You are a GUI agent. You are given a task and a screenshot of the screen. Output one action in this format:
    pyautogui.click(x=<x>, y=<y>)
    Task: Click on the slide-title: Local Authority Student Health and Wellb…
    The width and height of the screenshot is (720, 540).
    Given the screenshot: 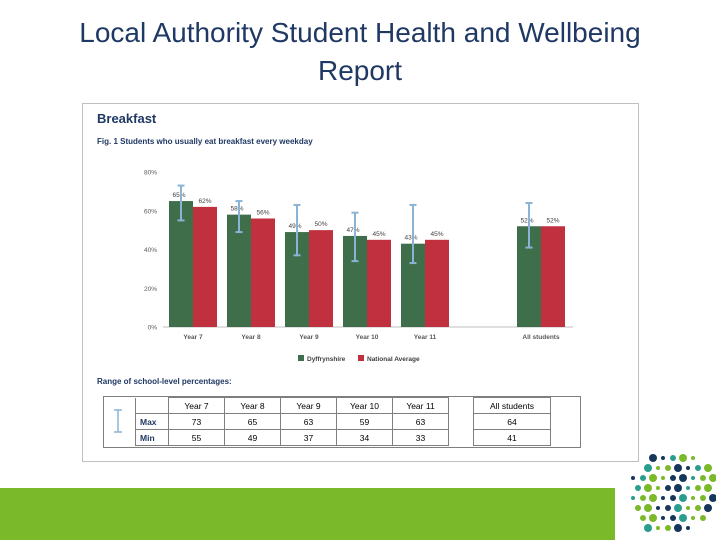 What is the action you would take?
    pyautogui.click(x=360, y=52)
    